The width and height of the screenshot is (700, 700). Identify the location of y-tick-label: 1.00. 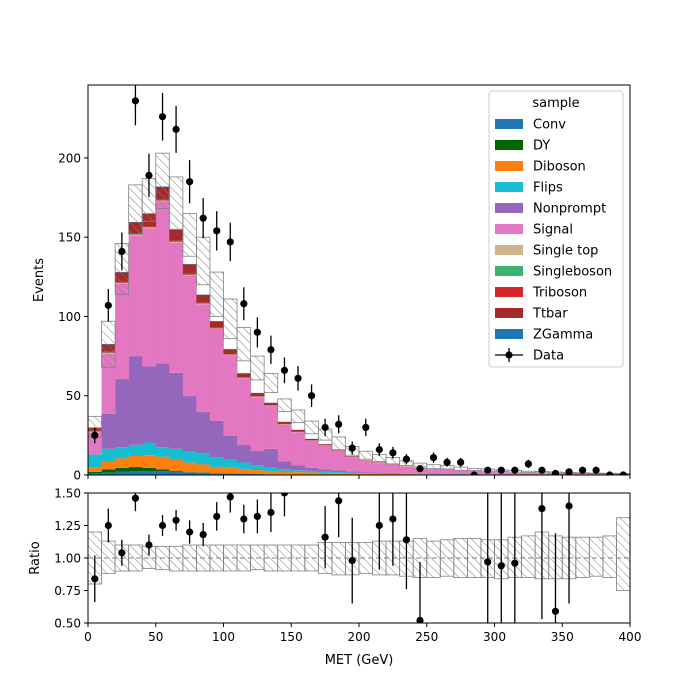
(67, 559).